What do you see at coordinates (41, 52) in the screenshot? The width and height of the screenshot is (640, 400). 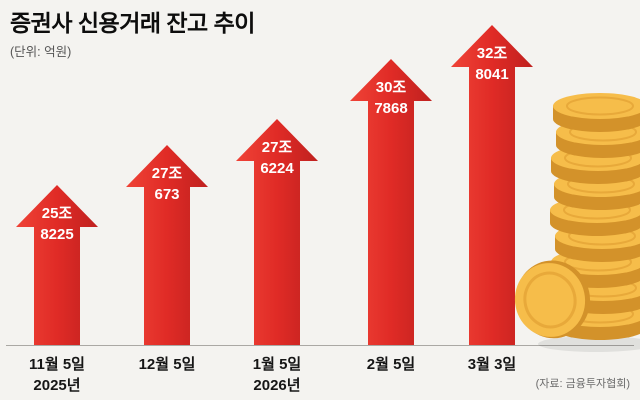 I see `unit-label: (단위: 억원)` at bounding box center [41, 52].